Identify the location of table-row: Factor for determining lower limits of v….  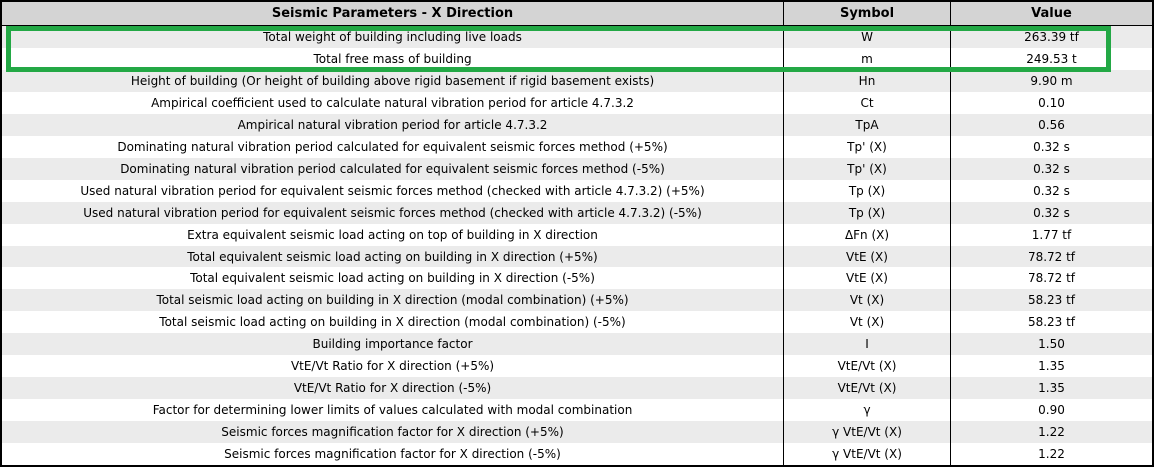
(577, 410).